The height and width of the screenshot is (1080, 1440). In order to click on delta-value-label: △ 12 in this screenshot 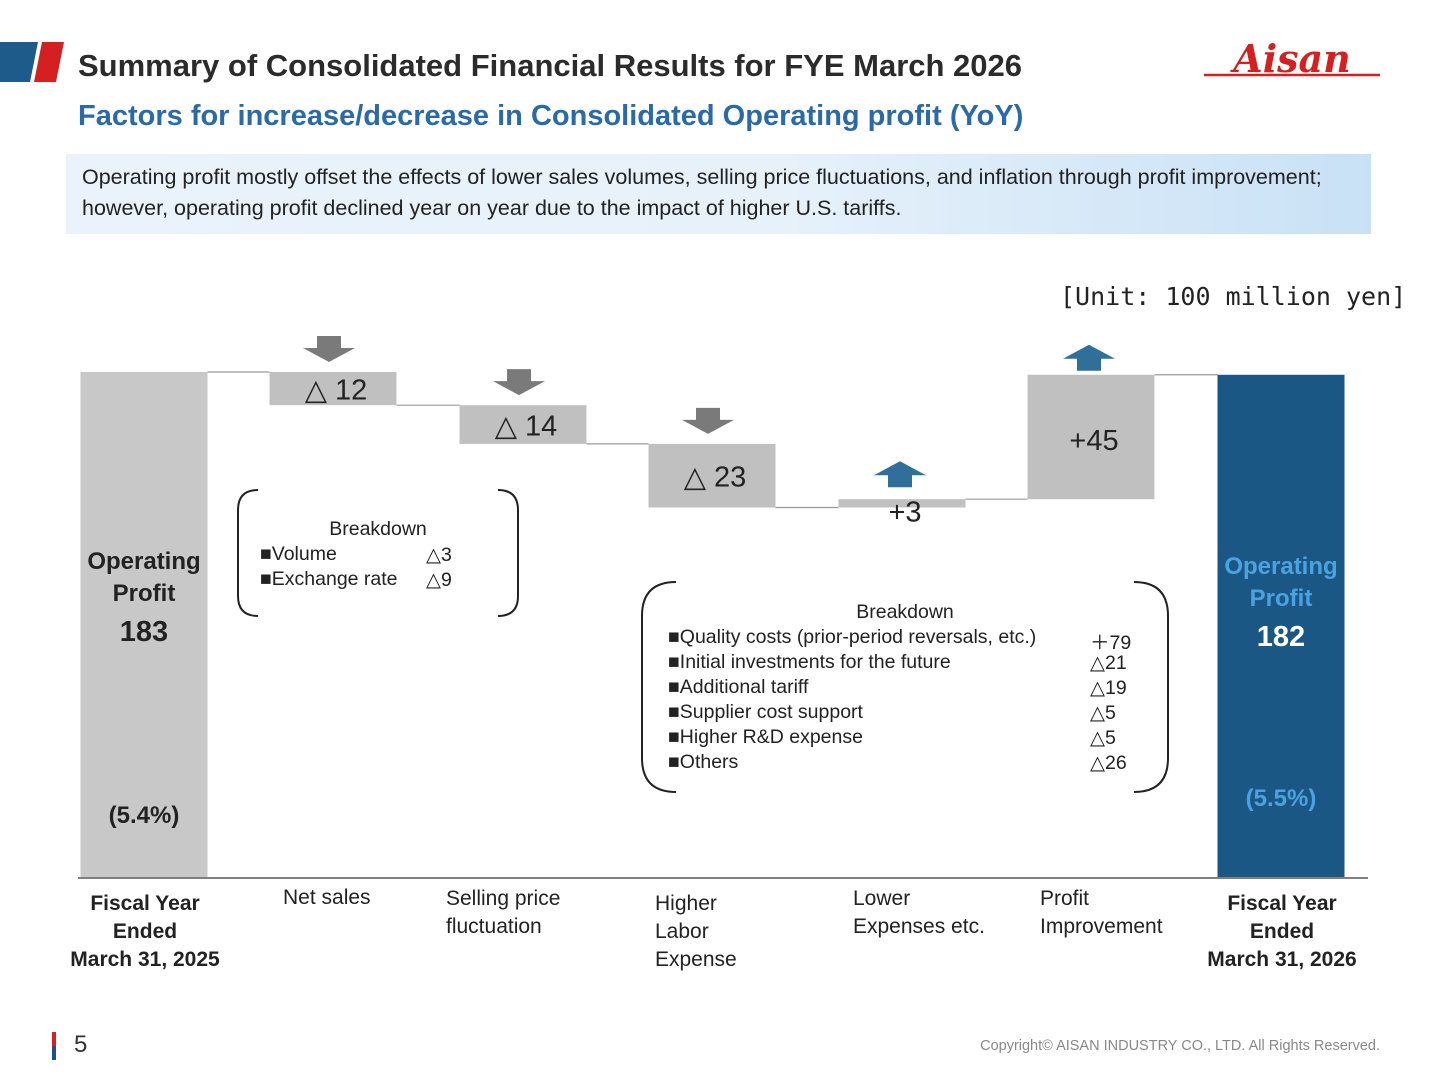, I will do `click(336, 391)`.